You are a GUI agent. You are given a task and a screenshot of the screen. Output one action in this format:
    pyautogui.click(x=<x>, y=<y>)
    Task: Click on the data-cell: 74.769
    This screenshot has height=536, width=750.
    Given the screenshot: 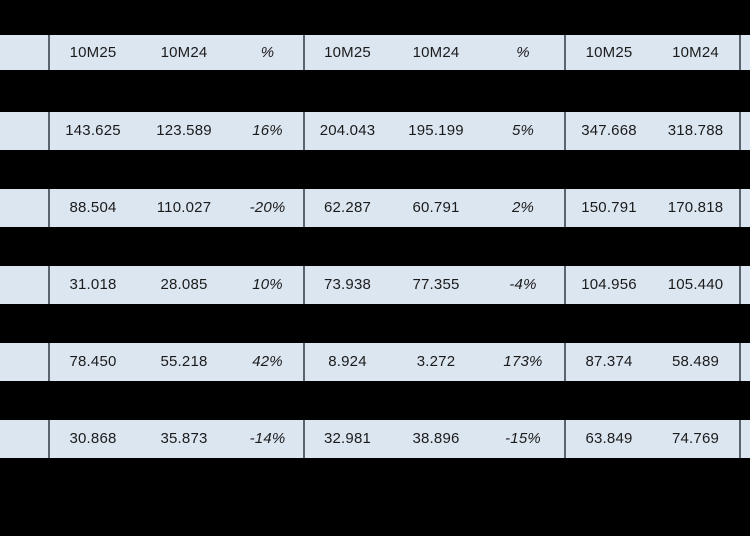 What is the action you would take?
    pyautogui.click(x=696, y=439)
    